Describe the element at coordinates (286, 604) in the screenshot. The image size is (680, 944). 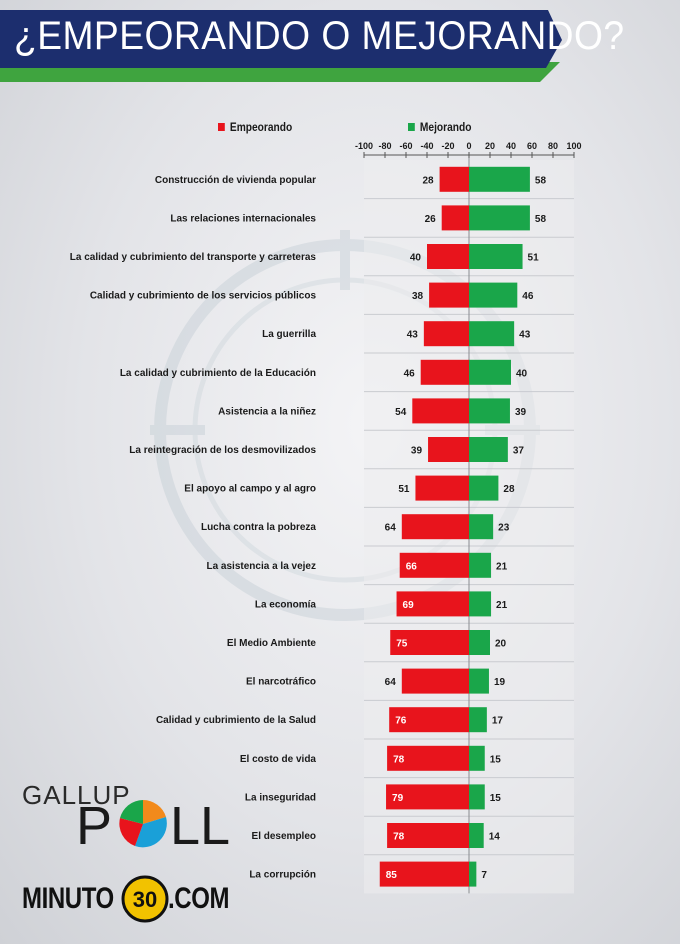
I see `category-label: La economía` at that location.